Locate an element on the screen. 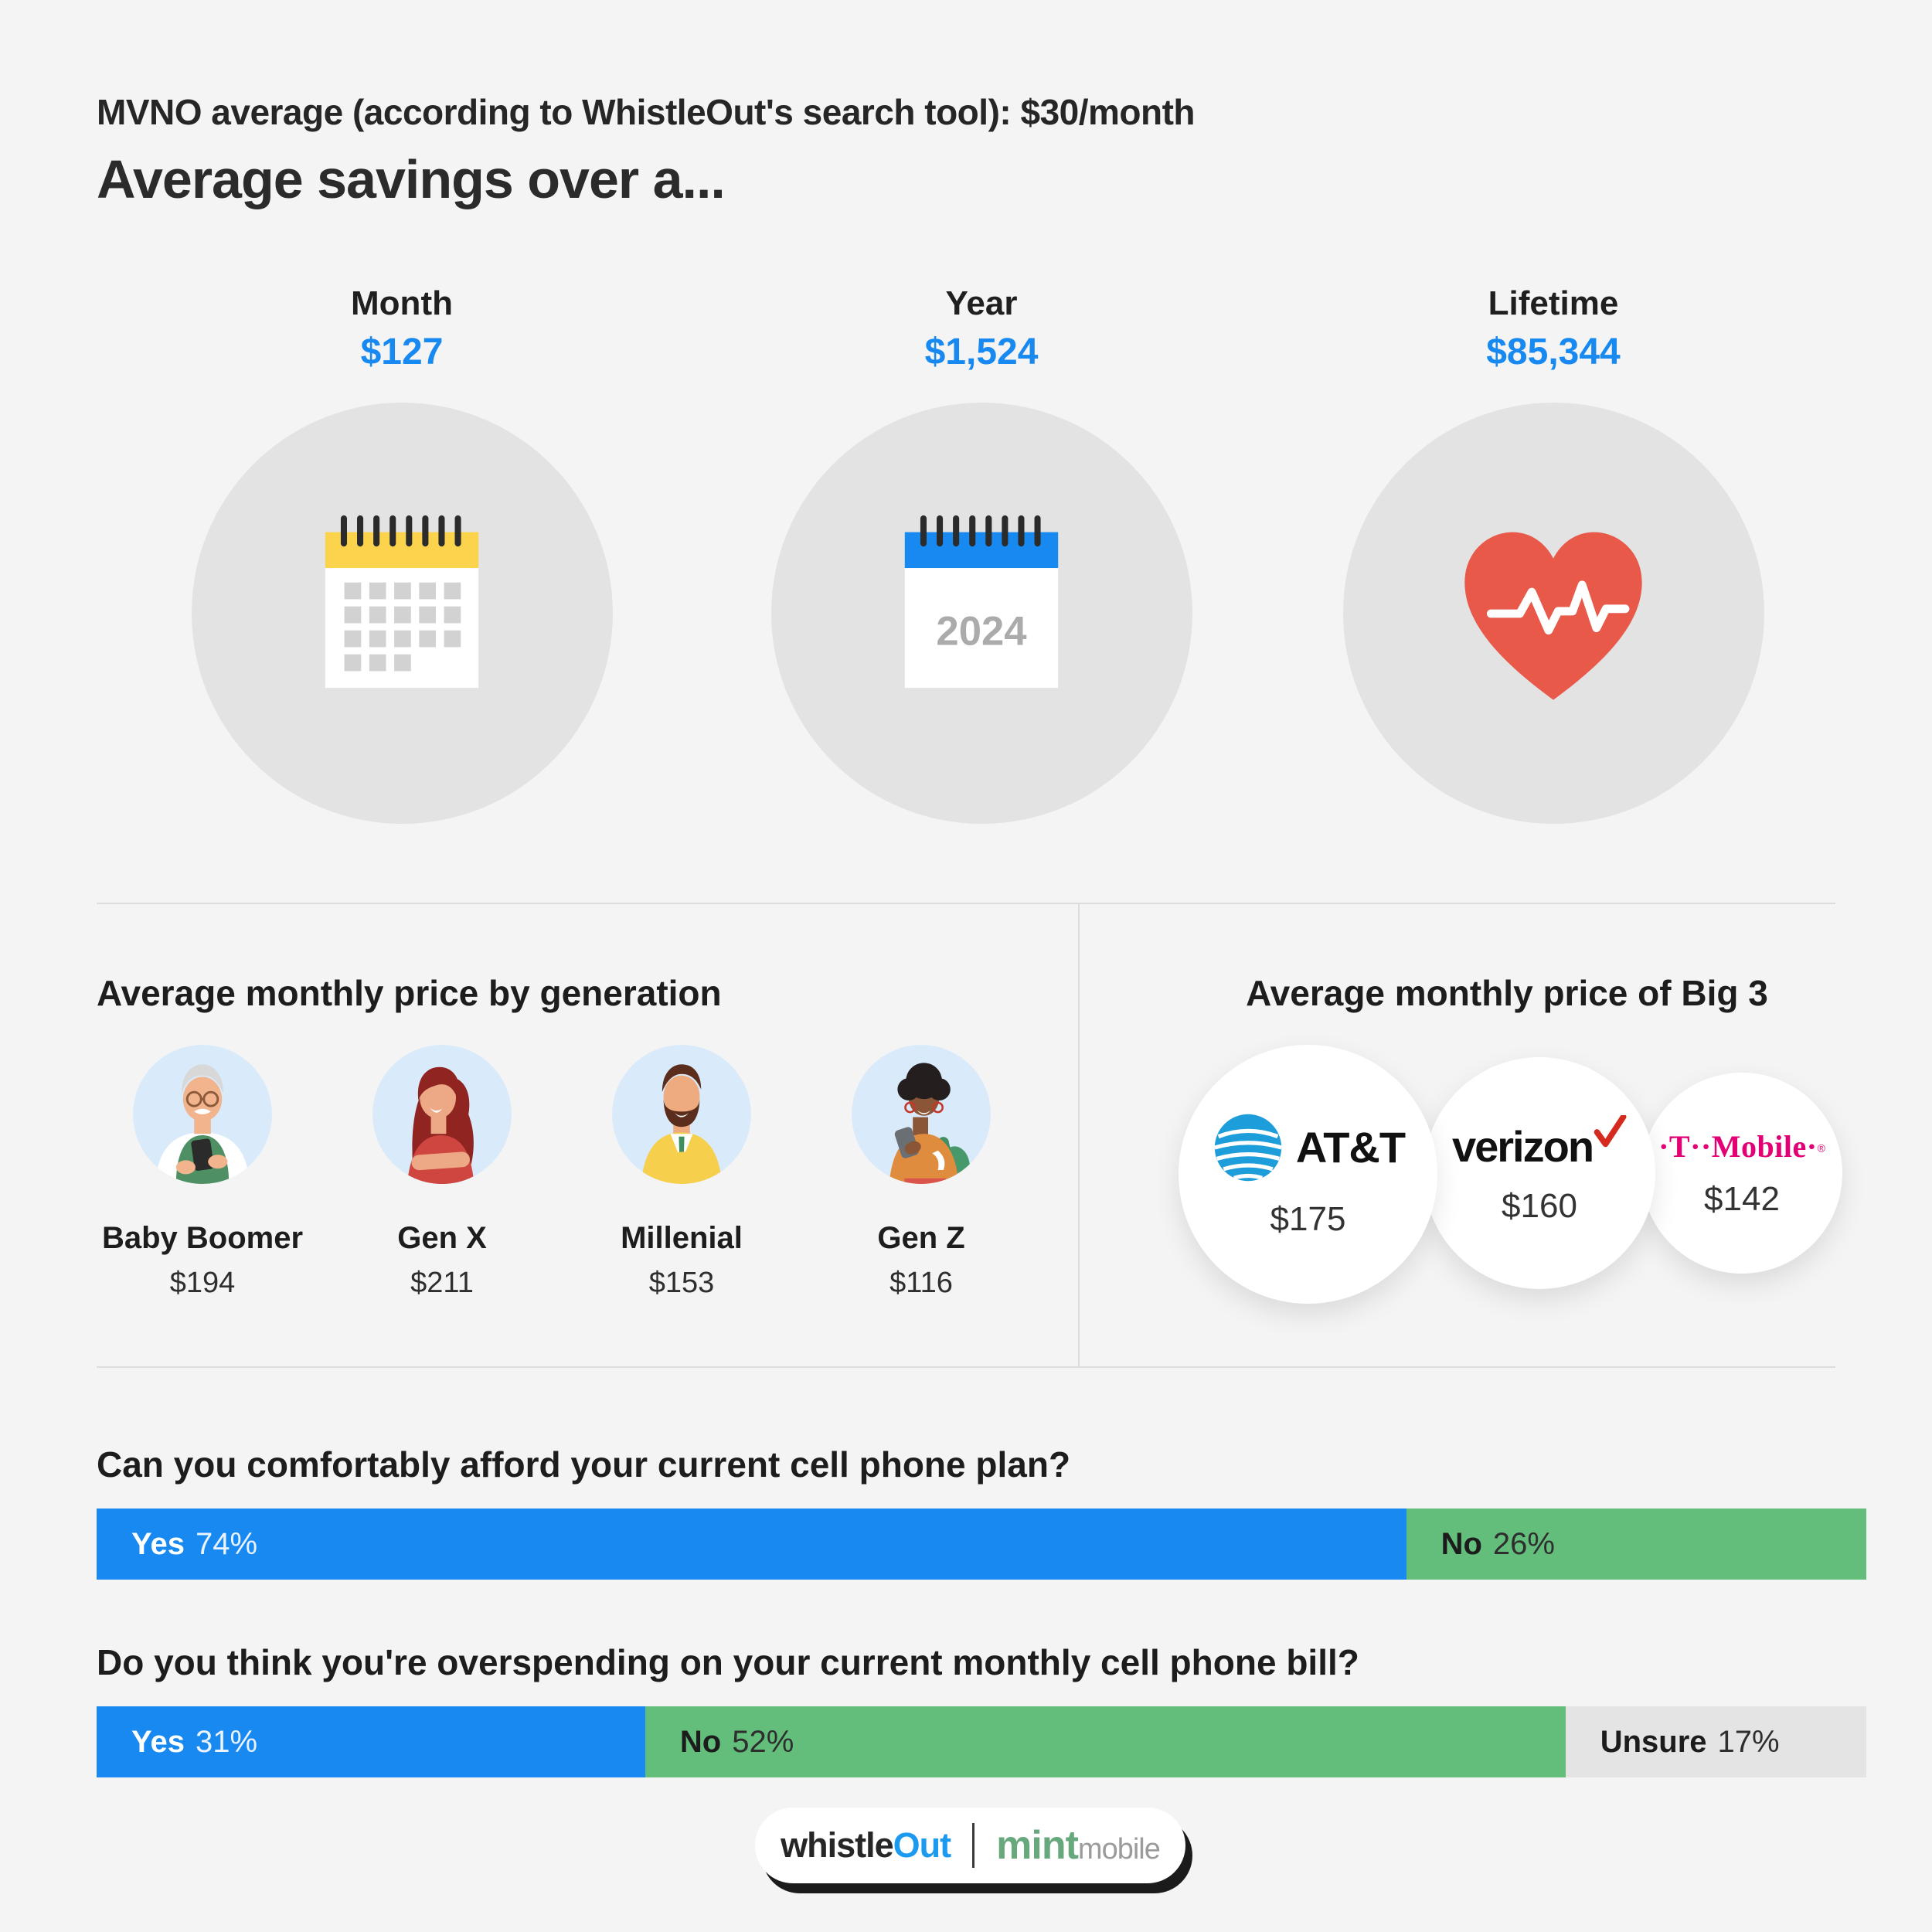 The image size is (1932, 1932). calendar-month-icon is located at coordinates (402, 602).